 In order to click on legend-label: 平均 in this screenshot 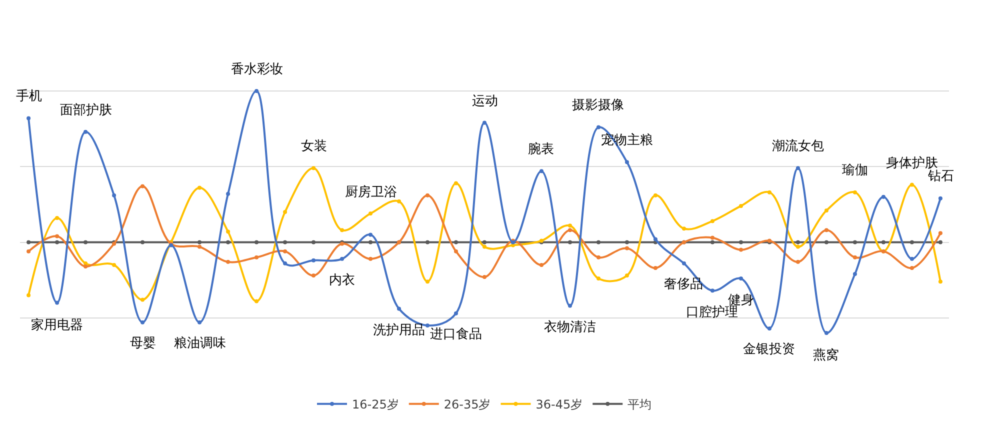, I will do `click(640, 405)`.